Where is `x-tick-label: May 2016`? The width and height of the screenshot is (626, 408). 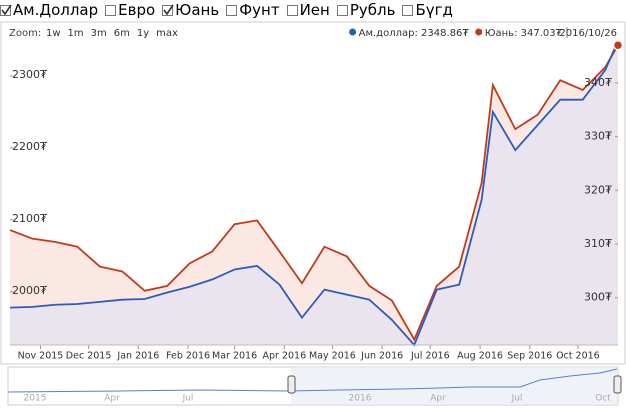 x-tick-label: May 2016 is located at coordinates (332, 356).